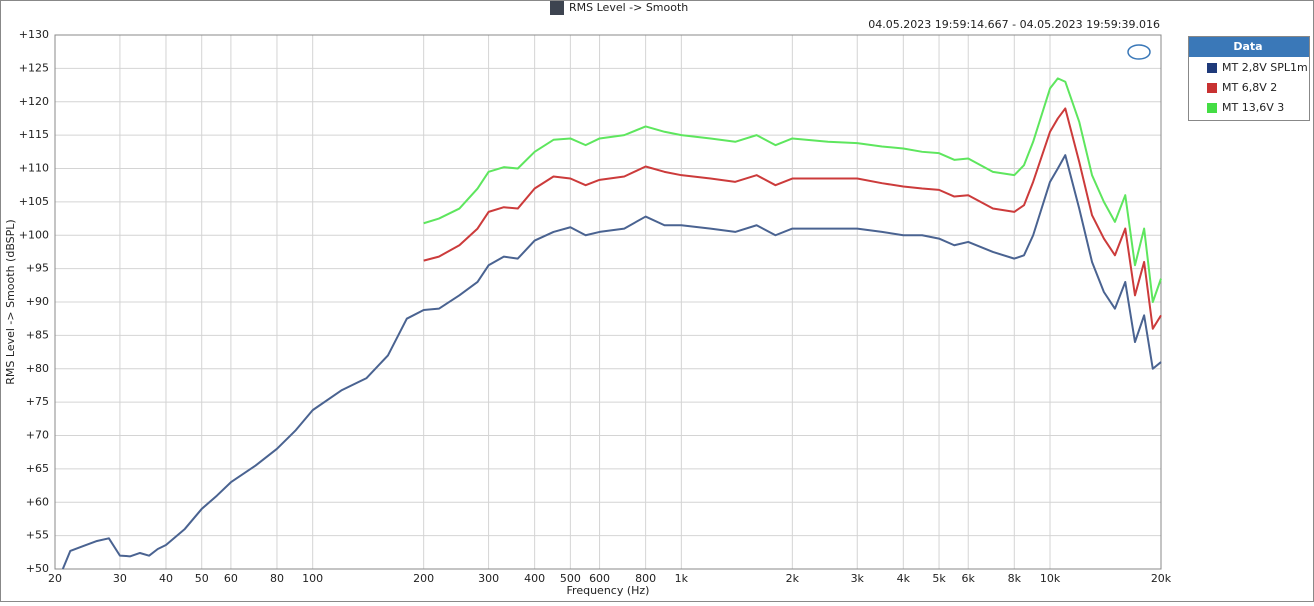  Describe the element at coordinates (312, 578) in the screenshot. I see `x-tick-label: 100` at that location.